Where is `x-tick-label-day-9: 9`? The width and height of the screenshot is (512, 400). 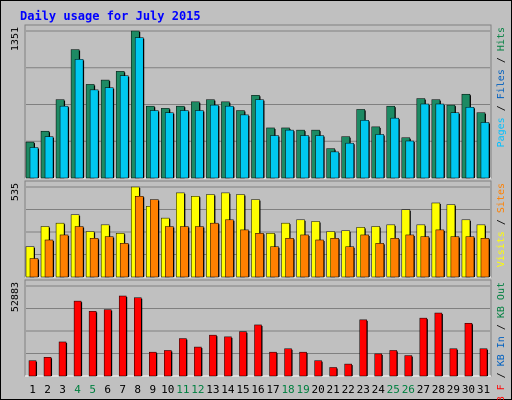 x-tick-label-day-9: 9 is located at coordinates (152, 389).